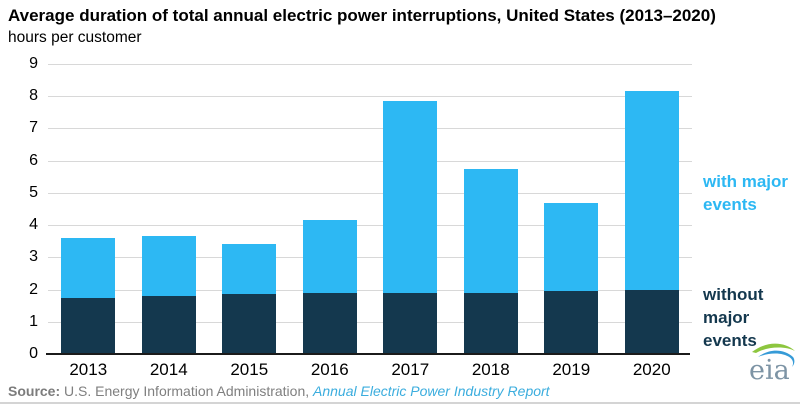 The height and width of the screenshot is (410, 800). Describe the element at coordinates (329, 256) in the screenshot. I see `bar-2016-with-major-events` at that location.